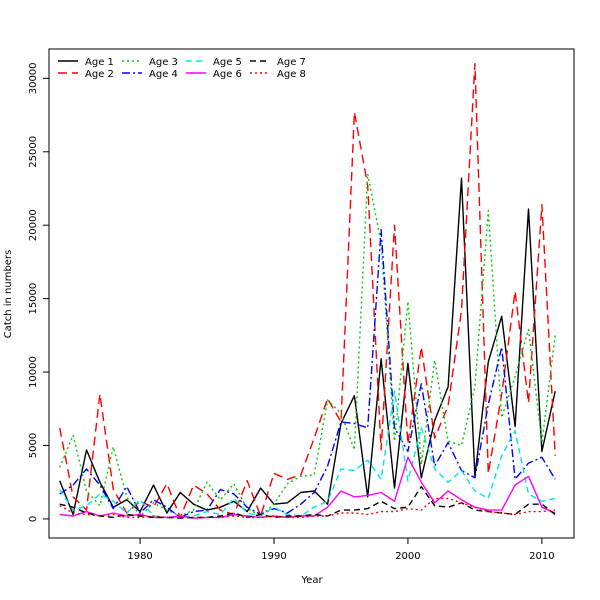 The image size is (600, 600). What do you see at coordinates (541, 556) in the screenshot?
I see `x-tick-label: 2010` at bounding box center [541, 556].